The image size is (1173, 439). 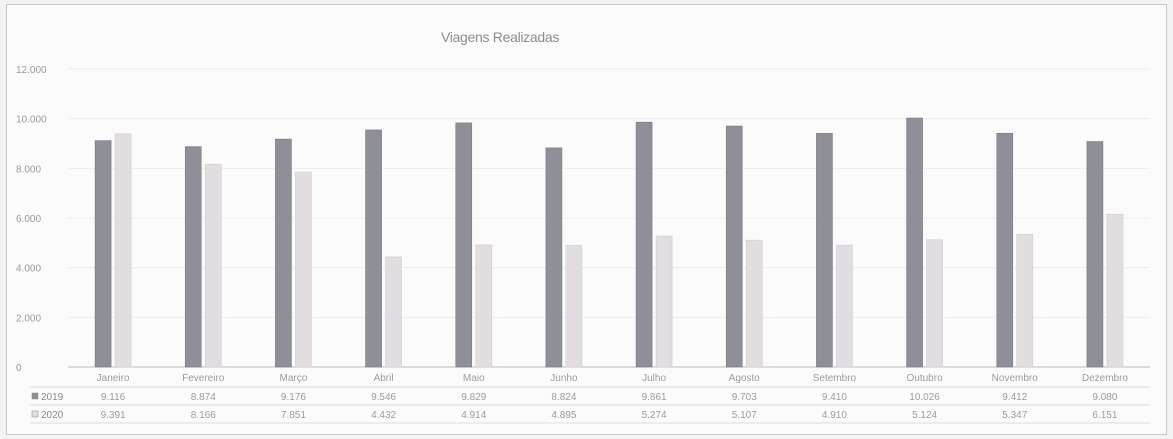 I want to click on x-tick-label: Outubro, so click(x=925, y=378).